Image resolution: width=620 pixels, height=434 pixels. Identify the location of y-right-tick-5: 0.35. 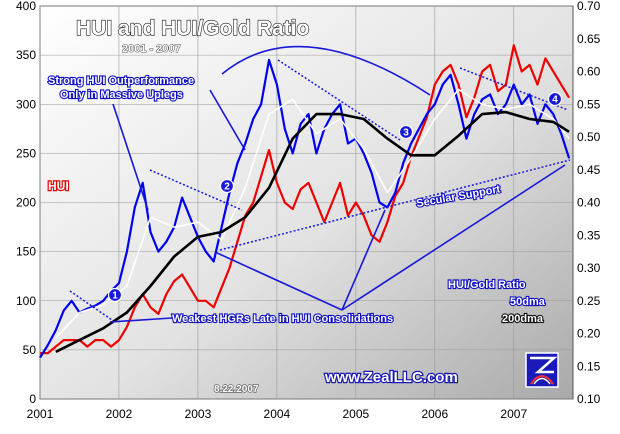
(589, 235).